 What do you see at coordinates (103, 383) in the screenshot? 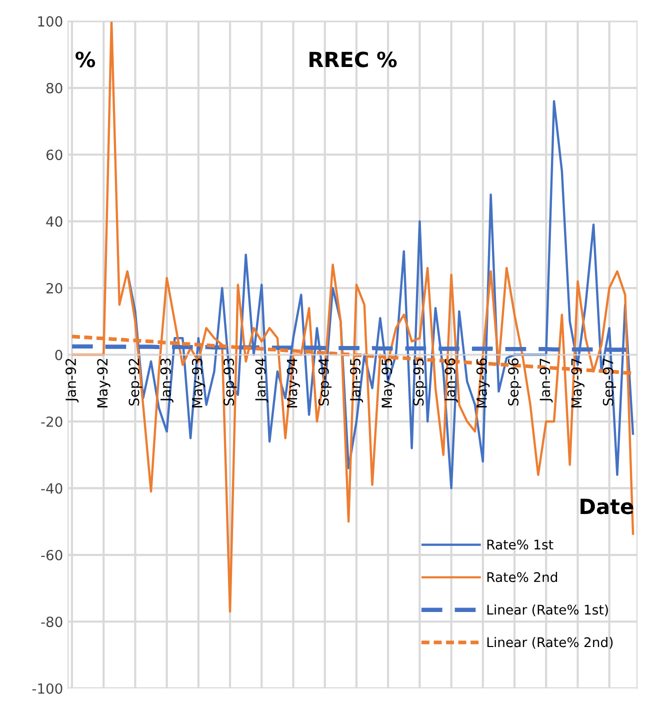
I see `x-tick-label: May-92` at bounding box center [103, 383].